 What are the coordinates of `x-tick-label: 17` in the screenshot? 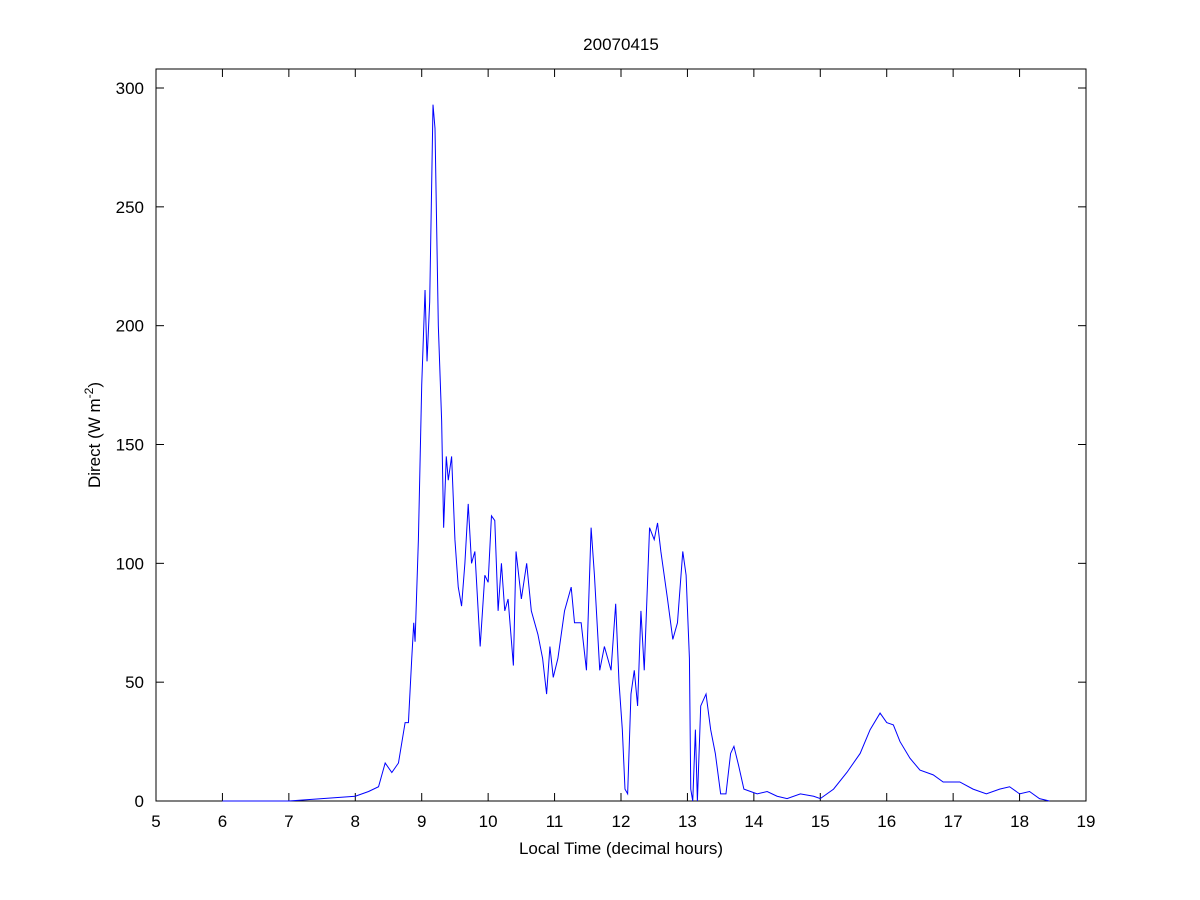 It's located at (953, 821).